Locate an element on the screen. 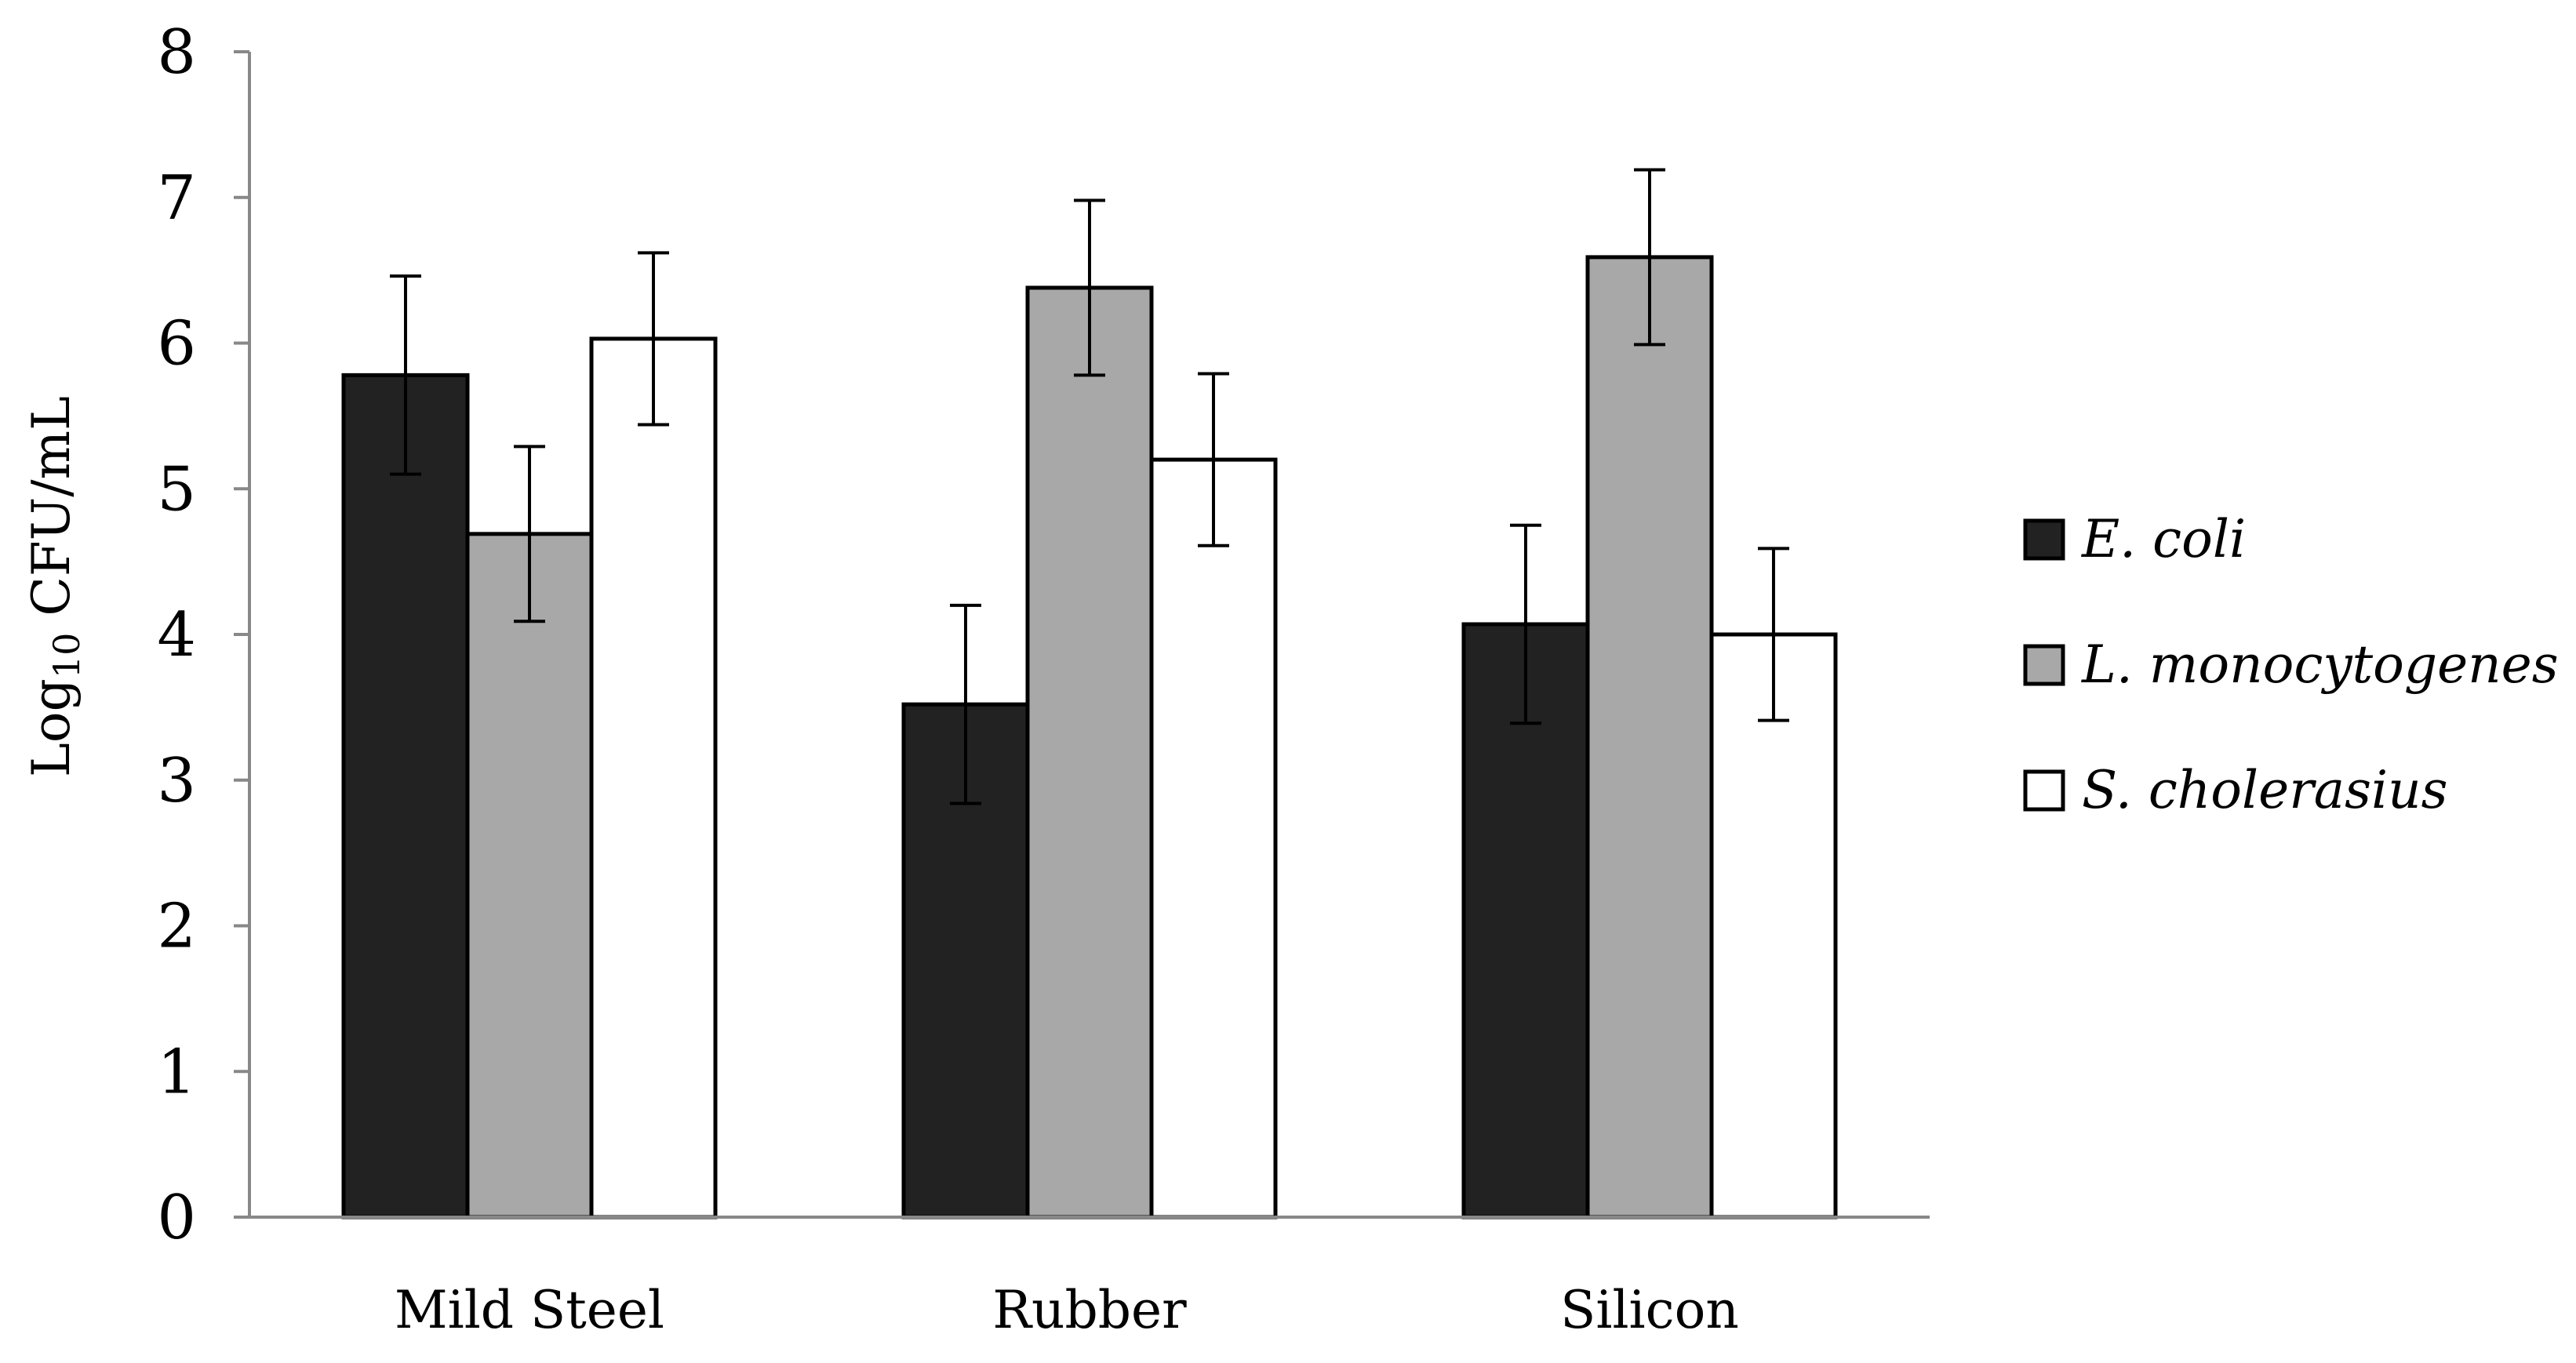 The image size is (2576, 1363). y-tick-label: 6 is located at coordinates (176, 344).